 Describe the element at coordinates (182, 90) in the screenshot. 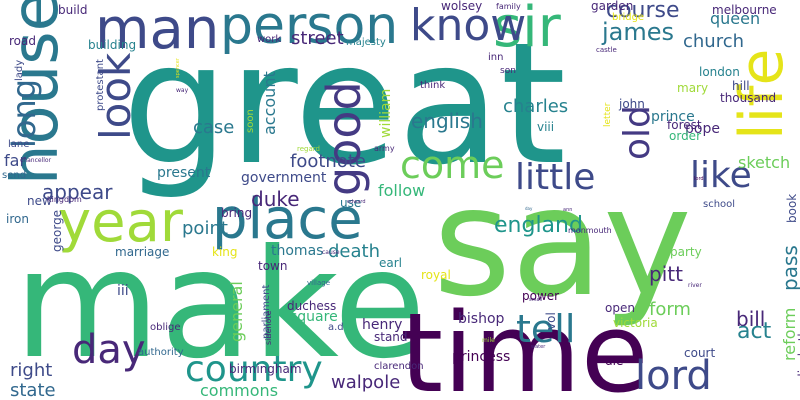

I see `word-way: way` at that location.